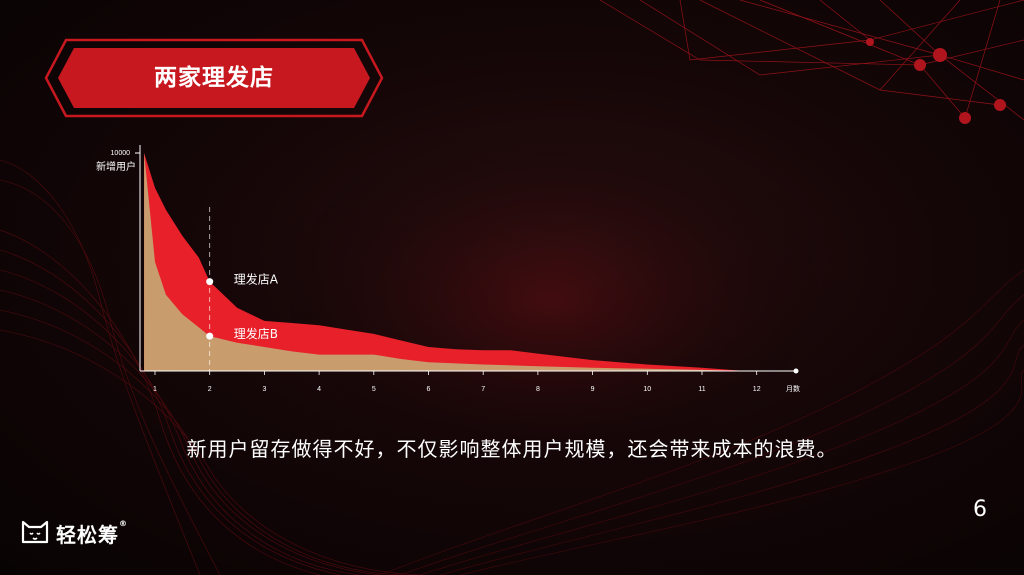  What do you see at coordinates (256, 279) in the screenshot?
I see `annotation-label-a: 理发店A` at bounding box center [256, 279].